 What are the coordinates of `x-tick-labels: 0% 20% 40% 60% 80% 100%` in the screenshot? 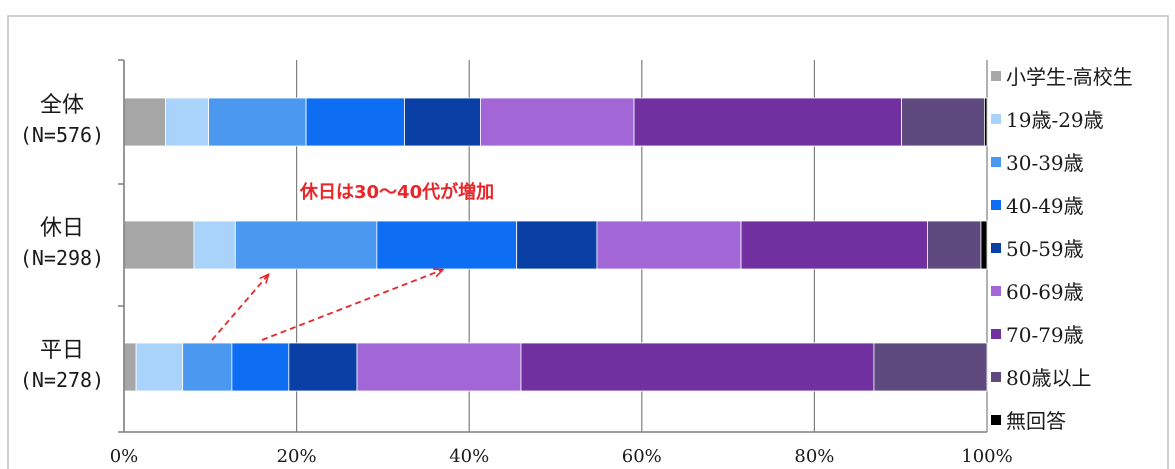 It's located at (561, 456).